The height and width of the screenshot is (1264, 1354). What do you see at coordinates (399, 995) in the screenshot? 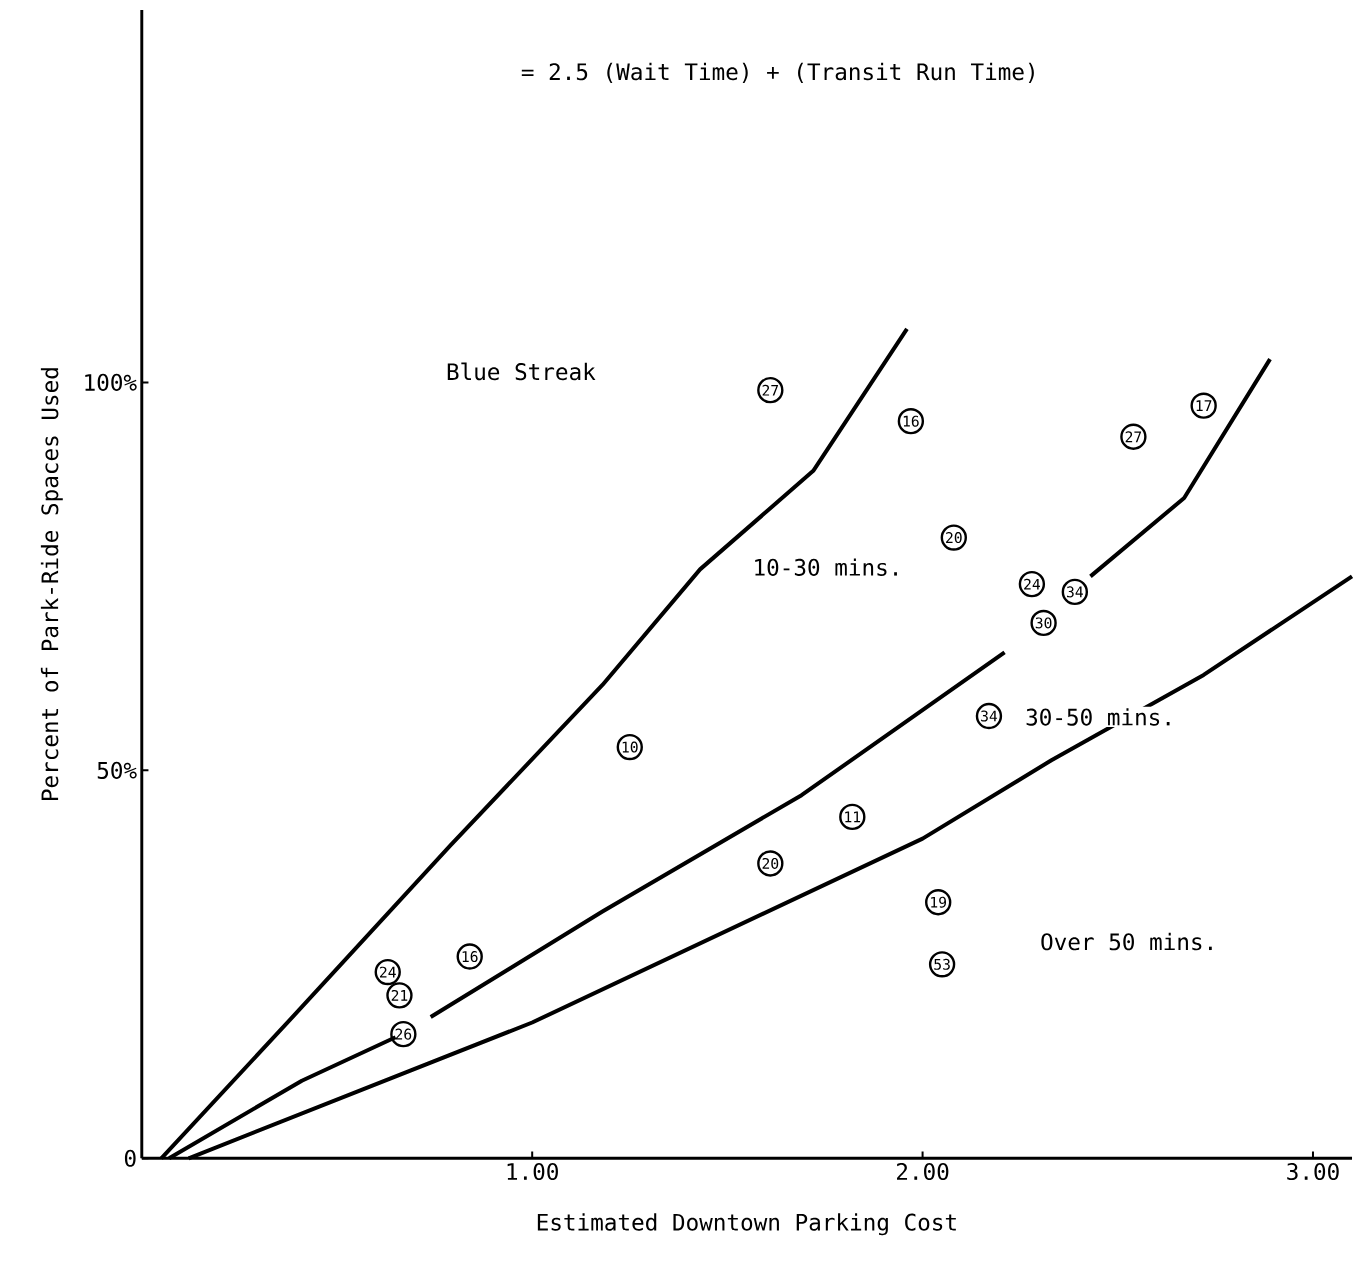
I see `annotation: 21` at bounding box center [399, 995].